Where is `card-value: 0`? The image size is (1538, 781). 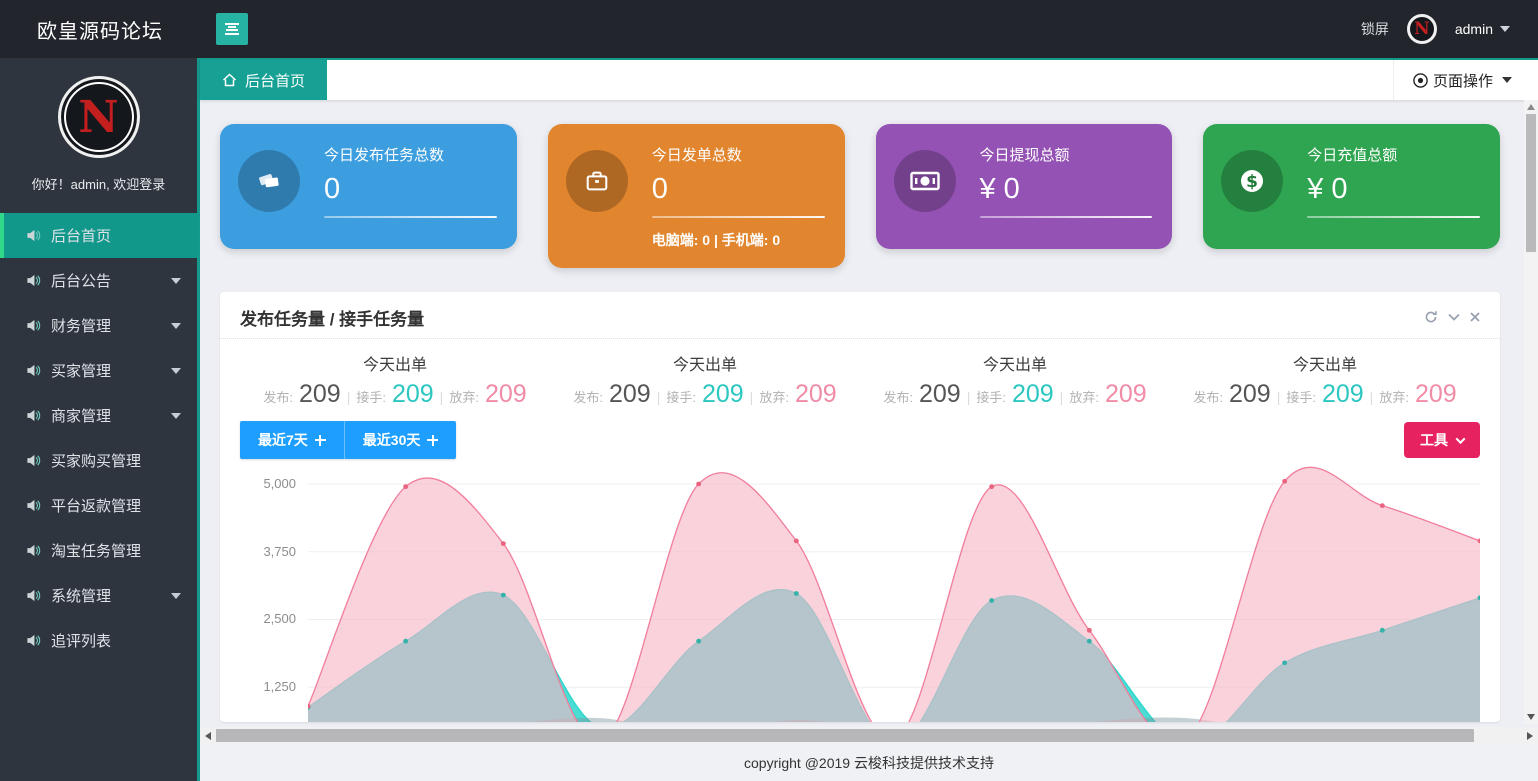 card-value: 0 is located at coordinates (659, 189).